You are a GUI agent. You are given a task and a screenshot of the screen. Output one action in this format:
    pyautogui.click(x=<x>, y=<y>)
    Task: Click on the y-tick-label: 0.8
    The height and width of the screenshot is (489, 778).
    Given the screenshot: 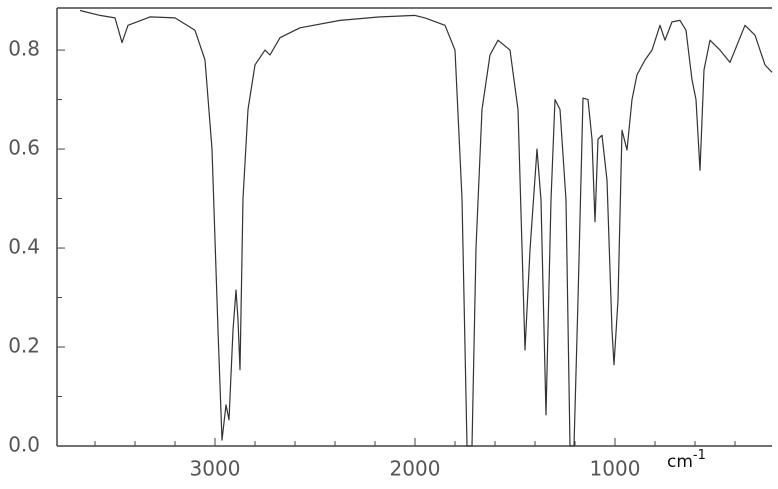 What is the action you would take?
    pyautogui.click(x=24, y=49)
    